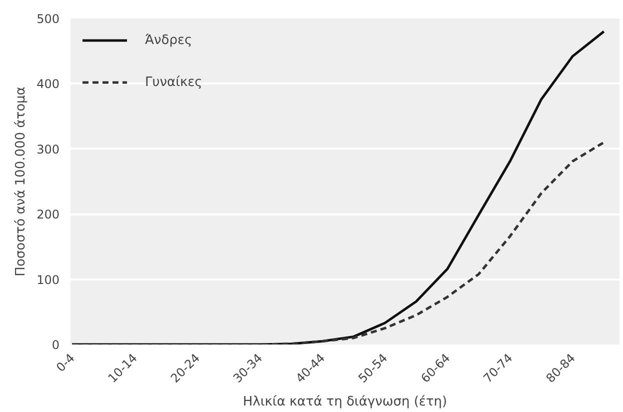 The width and height of the screenshot is (623, 412). Describe the element at coordinates (48, 215) in the screenshot. I see `y-tick-label: 200` at that location.